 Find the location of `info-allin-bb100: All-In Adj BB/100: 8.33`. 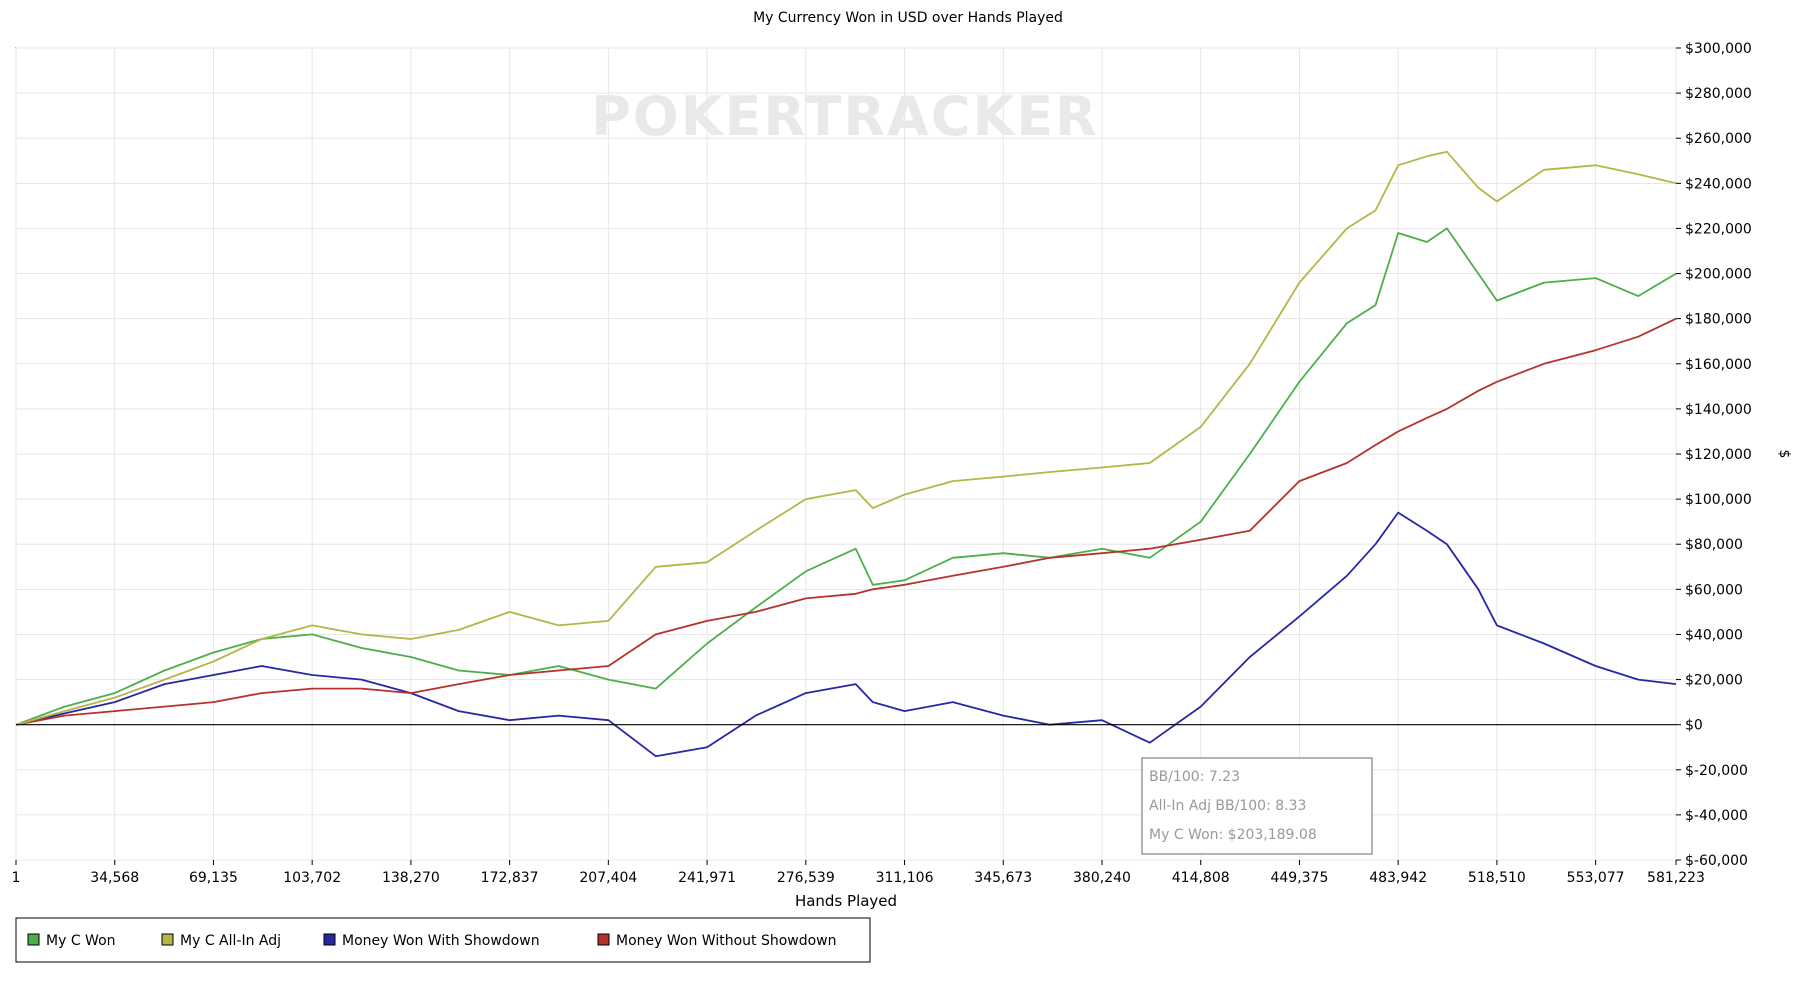

info-allin-bb100: All-In Adj BB/100: 8.33 is located at coordinates (1227, 806).